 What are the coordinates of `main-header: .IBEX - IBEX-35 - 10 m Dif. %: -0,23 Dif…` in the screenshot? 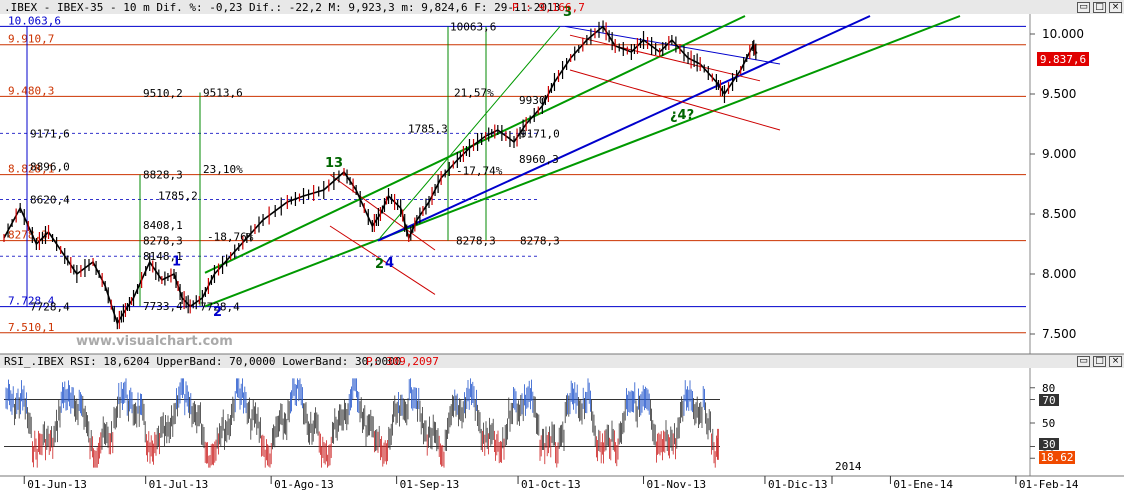 It's located at (282, 7).